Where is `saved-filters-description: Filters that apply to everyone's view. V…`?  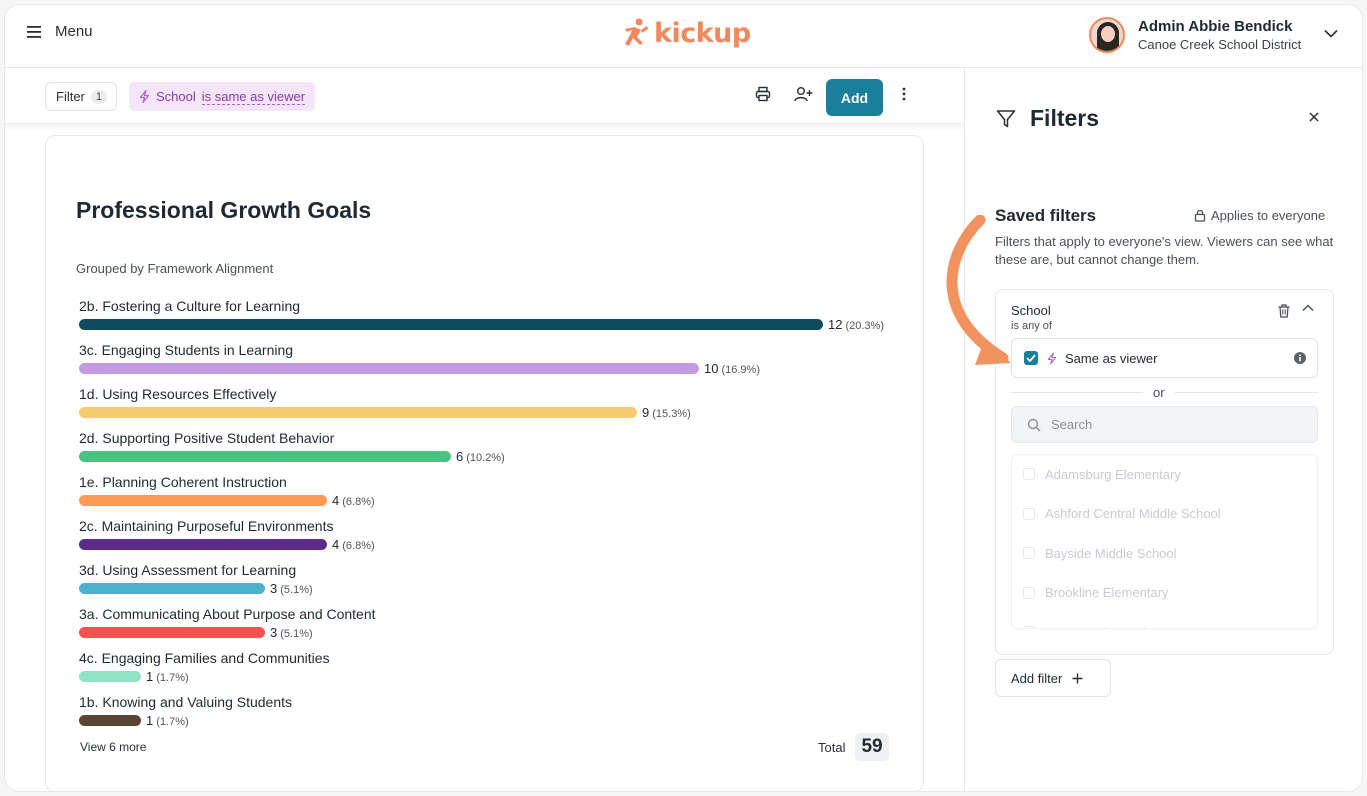
saved-filters-description: Filters that apply to everyone's view. V… is located at coordinates (1164, 250).